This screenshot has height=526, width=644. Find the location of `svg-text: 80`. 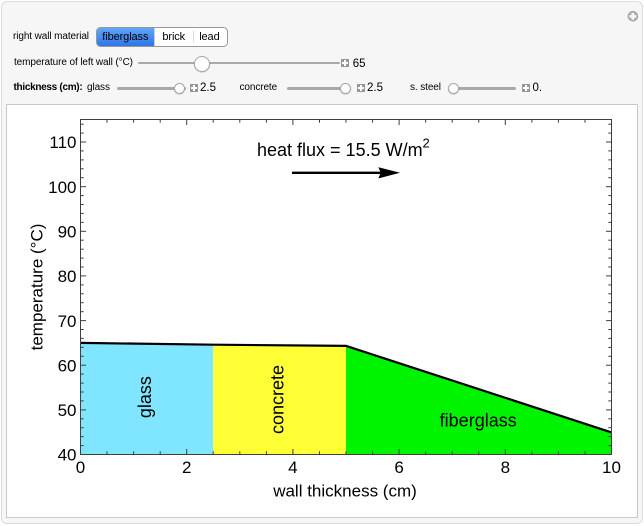

svg-text: 80 is located at coordinates (67, 276).